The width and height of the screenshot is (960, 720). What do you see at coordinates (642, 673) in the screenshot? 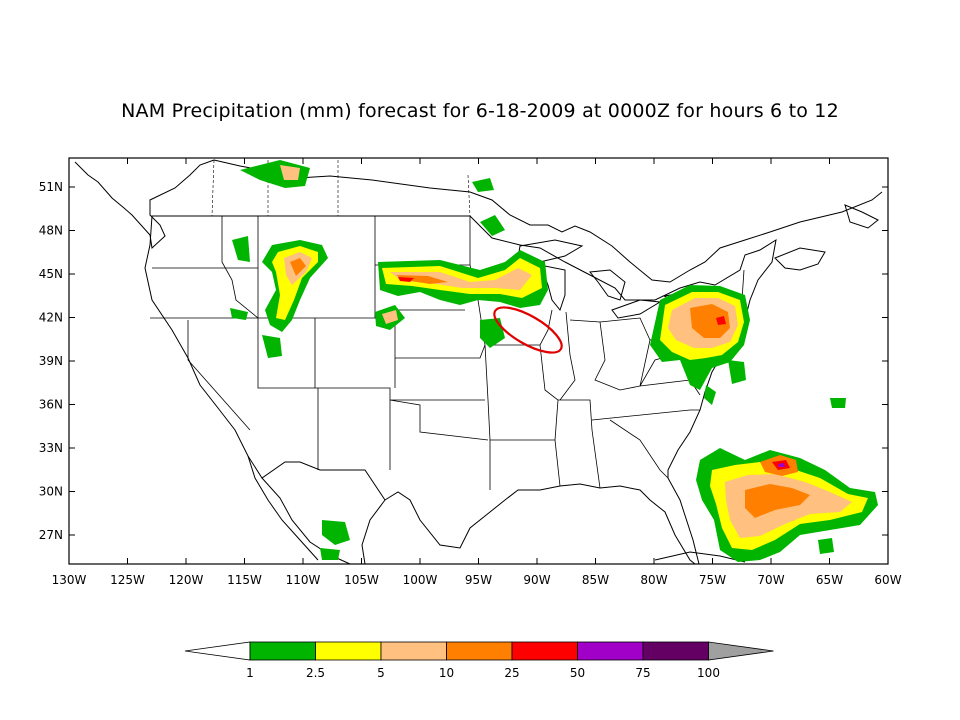
I see `colorbar-label: 75` at bounding box center [642, 673].